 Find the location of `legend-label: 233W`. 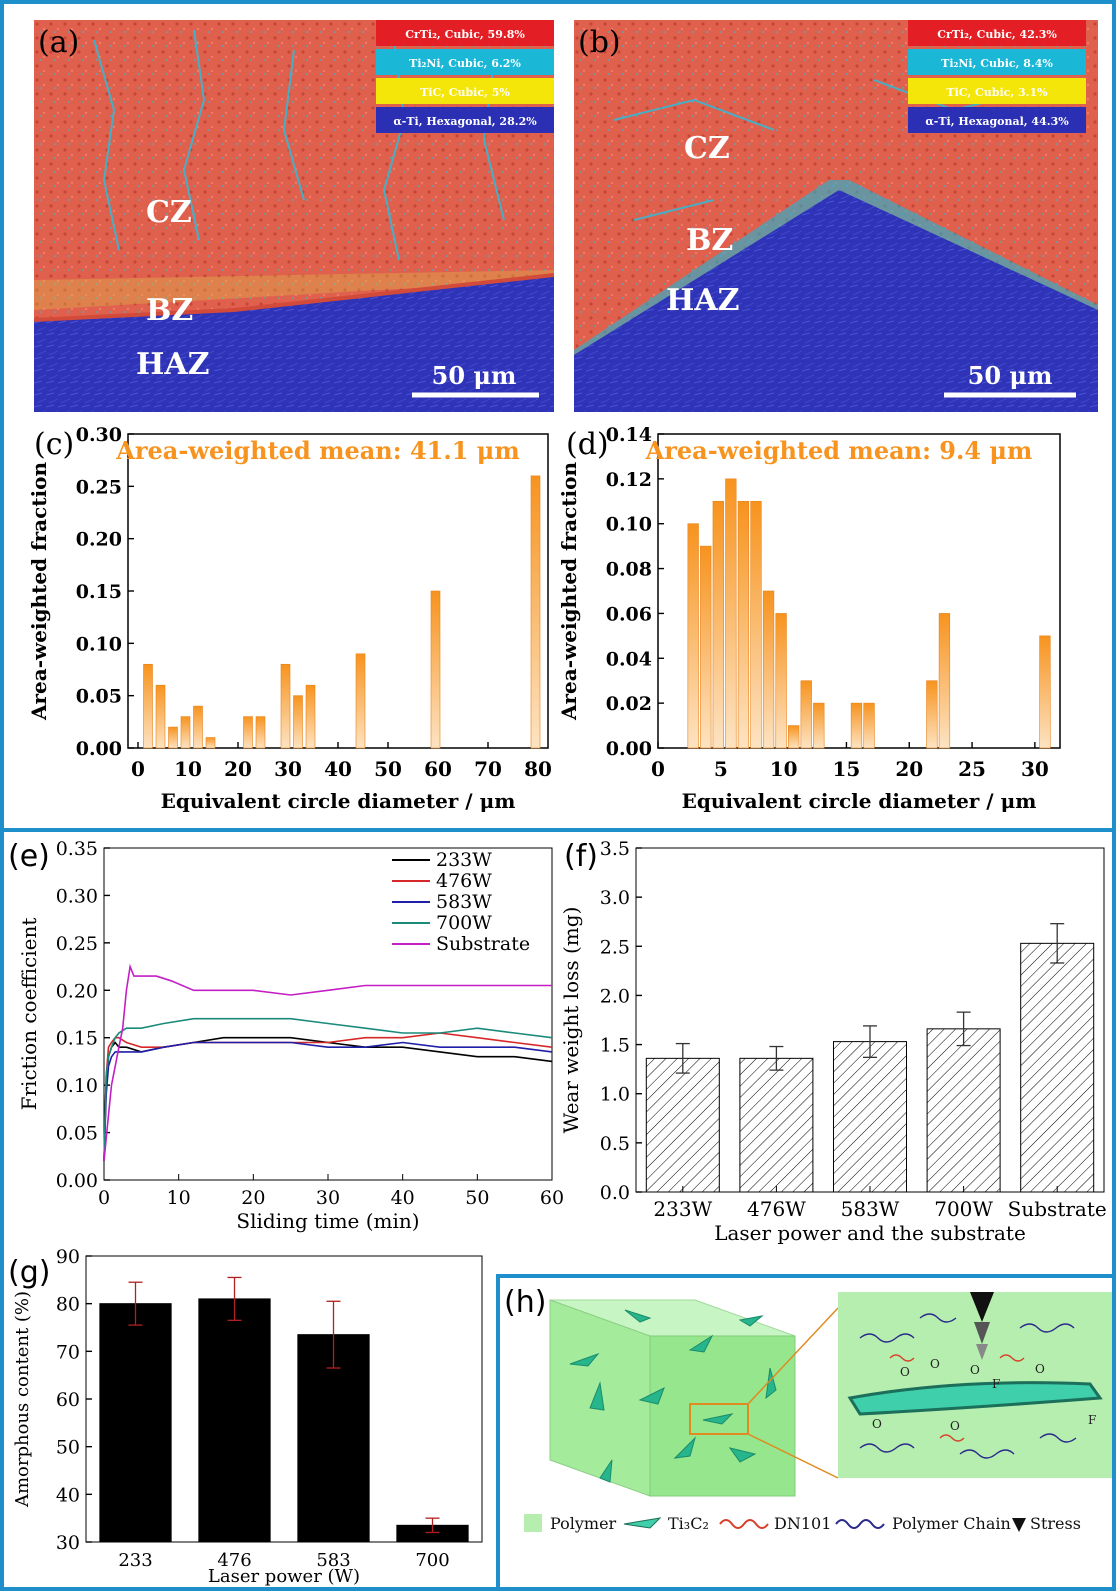

legend-label: 233W is located at coordinates (464, 860).